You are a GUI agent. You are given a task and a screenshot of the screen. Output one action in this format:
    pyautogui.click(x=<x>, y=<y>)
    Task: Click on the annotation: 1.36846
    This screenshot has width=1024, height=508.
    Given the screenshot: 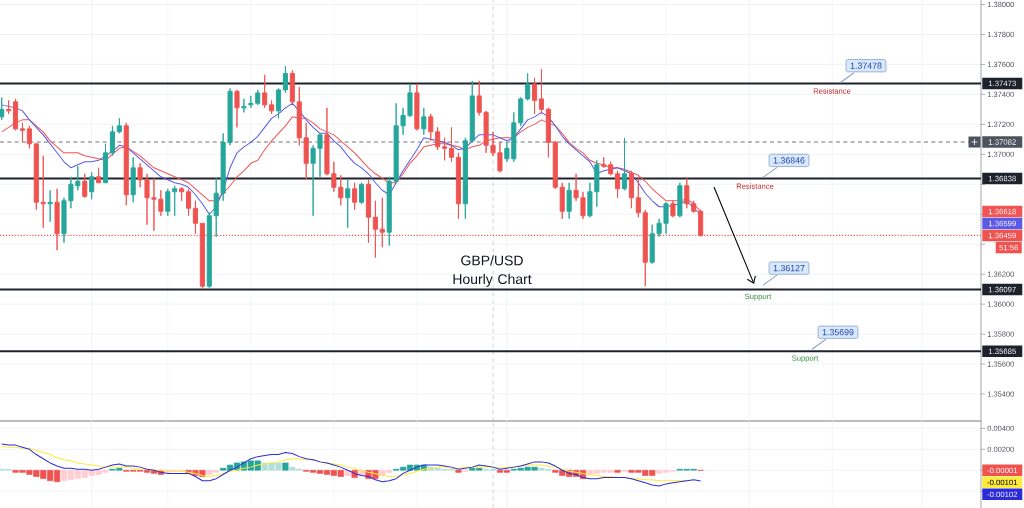 What is the action you would take?
    pyautogui.click(x=789, y=160)
    